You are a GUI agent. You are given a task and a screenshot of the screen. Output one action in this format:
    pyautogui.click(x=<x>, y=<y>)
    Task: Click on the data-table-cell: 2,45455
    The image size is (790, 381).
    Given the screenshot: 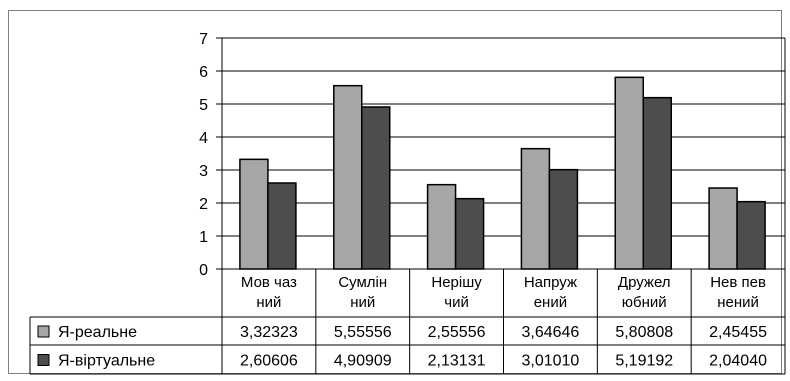 What is the action you would take?
    pyautogui.click(x=738, y=332)
    